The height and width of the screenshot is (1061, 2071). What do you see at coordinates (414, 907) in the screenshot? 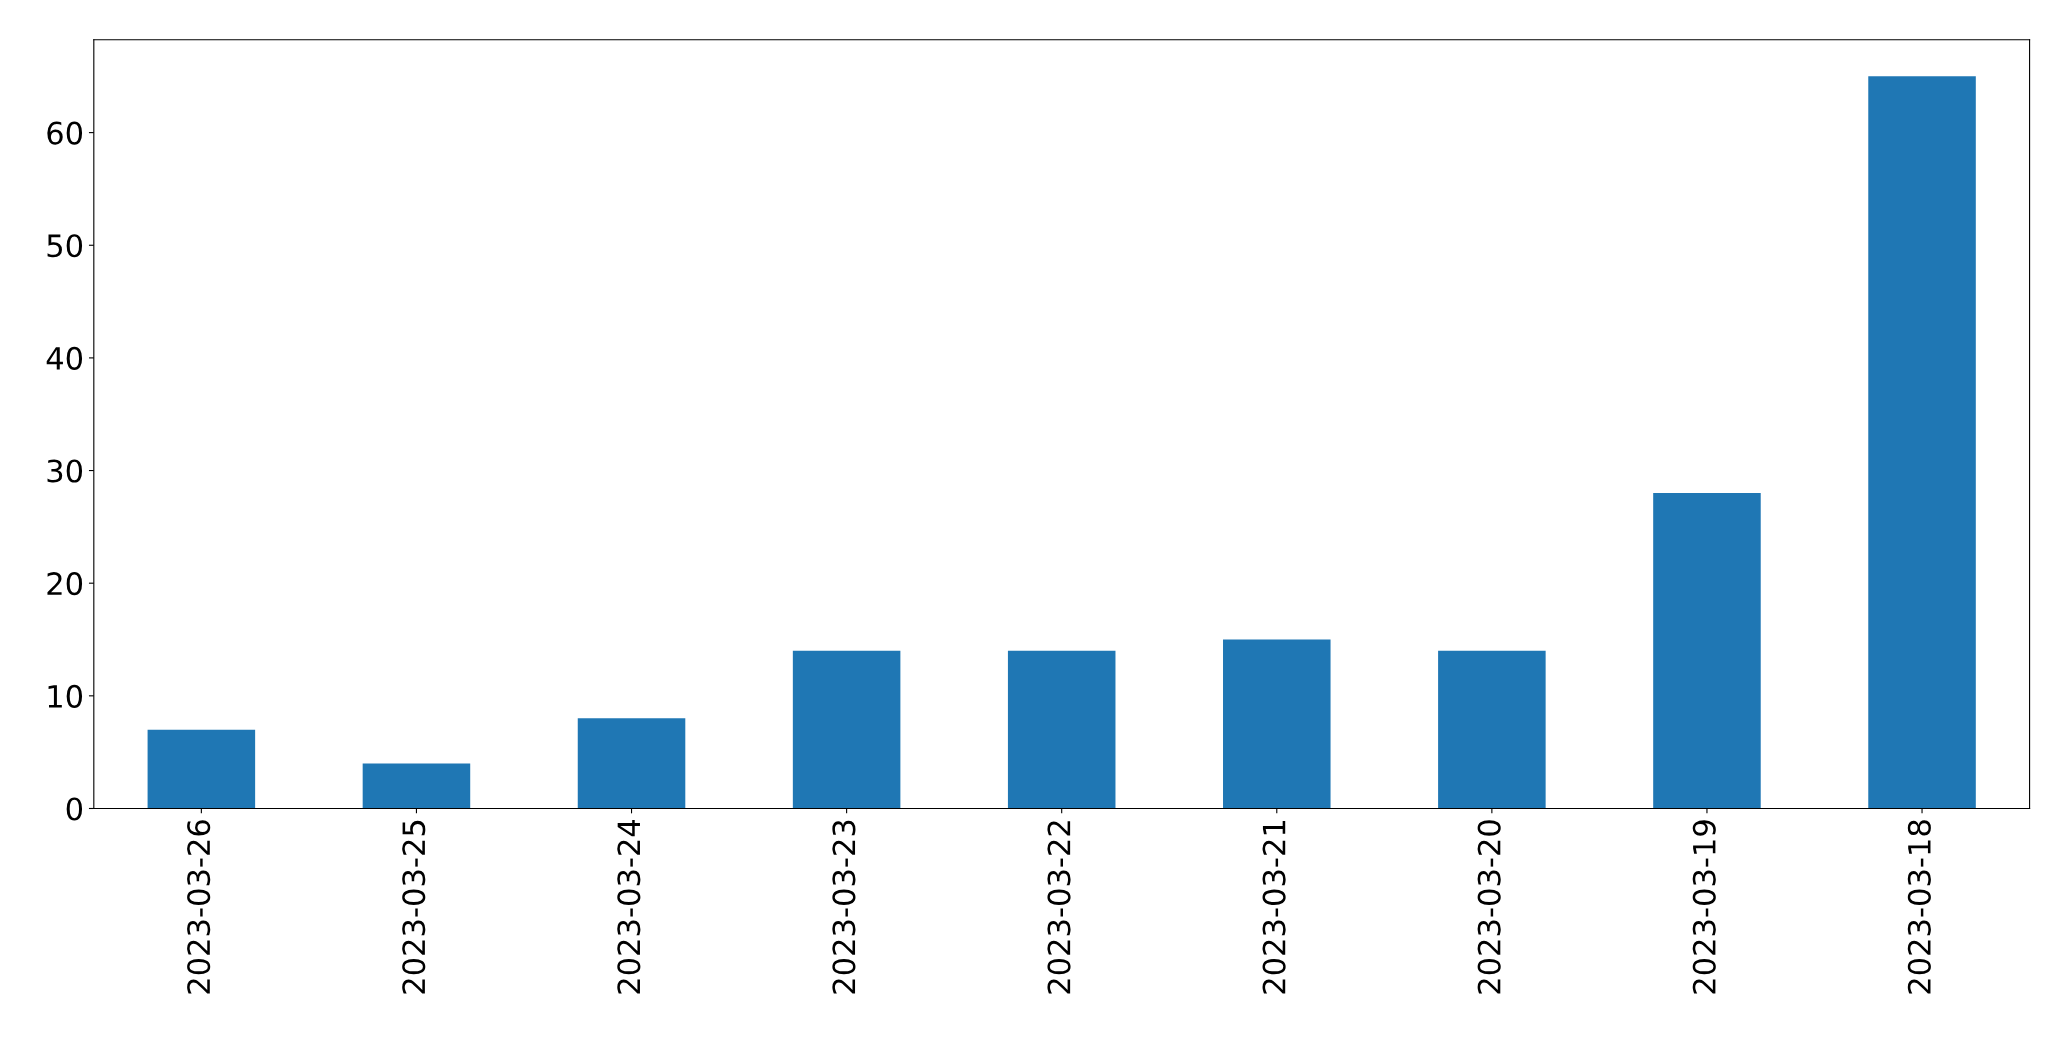
I see `x-tick-label: 2023-03-25` at bounding box center [414, 907].